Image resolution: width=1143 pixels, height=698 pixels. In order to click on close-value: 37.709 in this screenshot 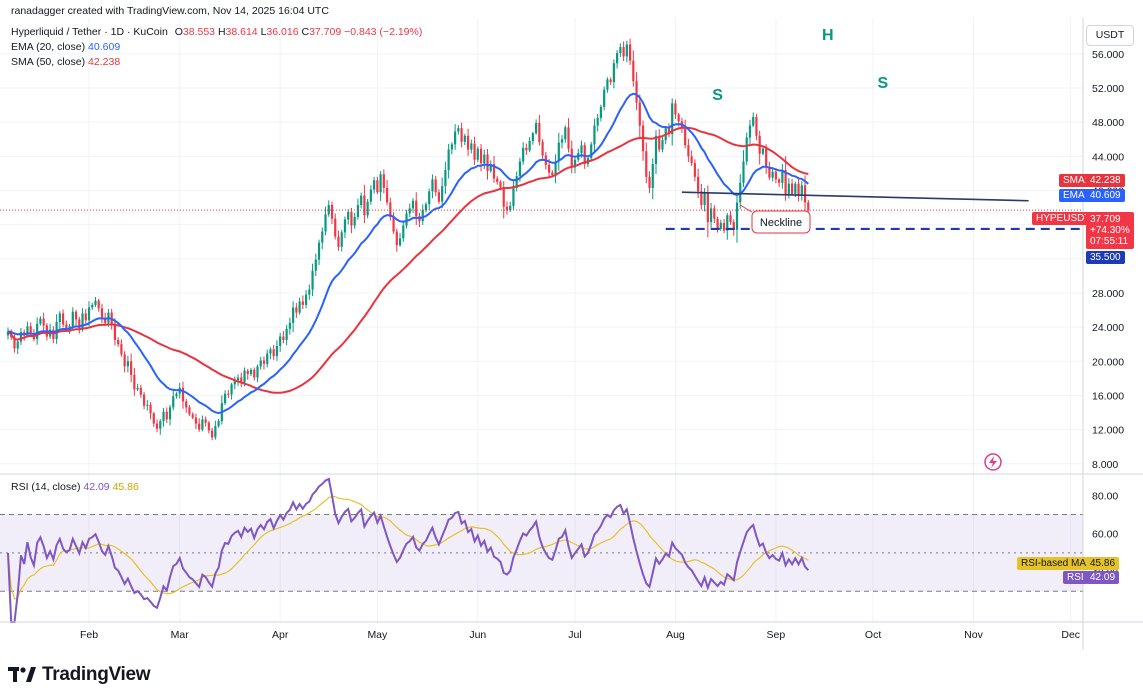, I will do `click(325, 32)`.